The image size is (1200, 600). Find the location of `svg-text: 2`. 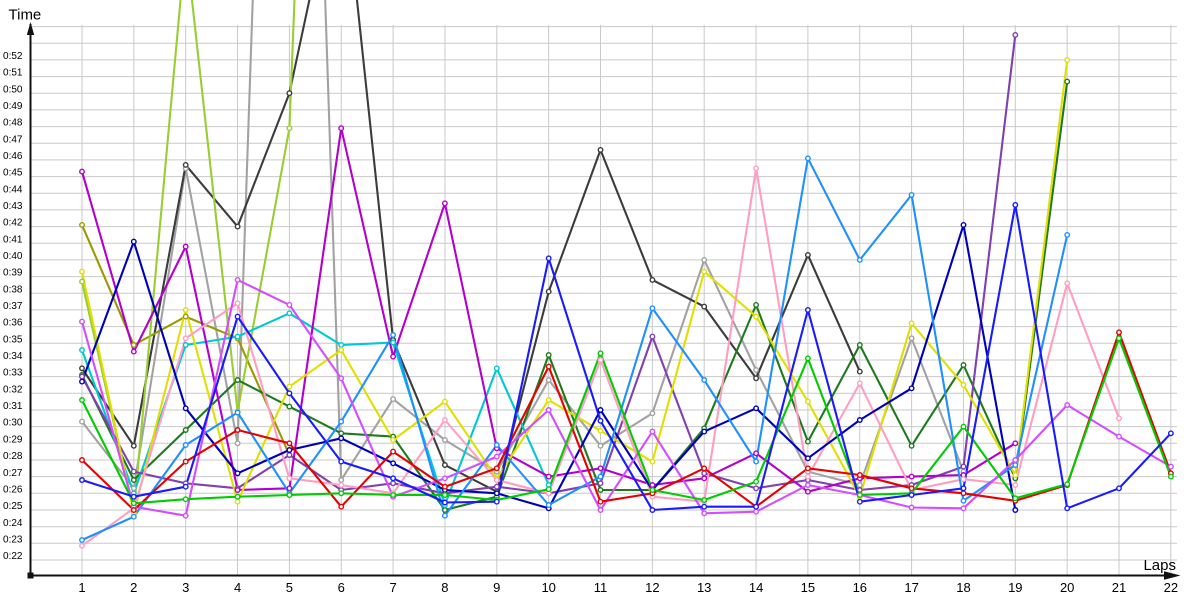

svg-text: 2 is located at coordinates (133, 587).